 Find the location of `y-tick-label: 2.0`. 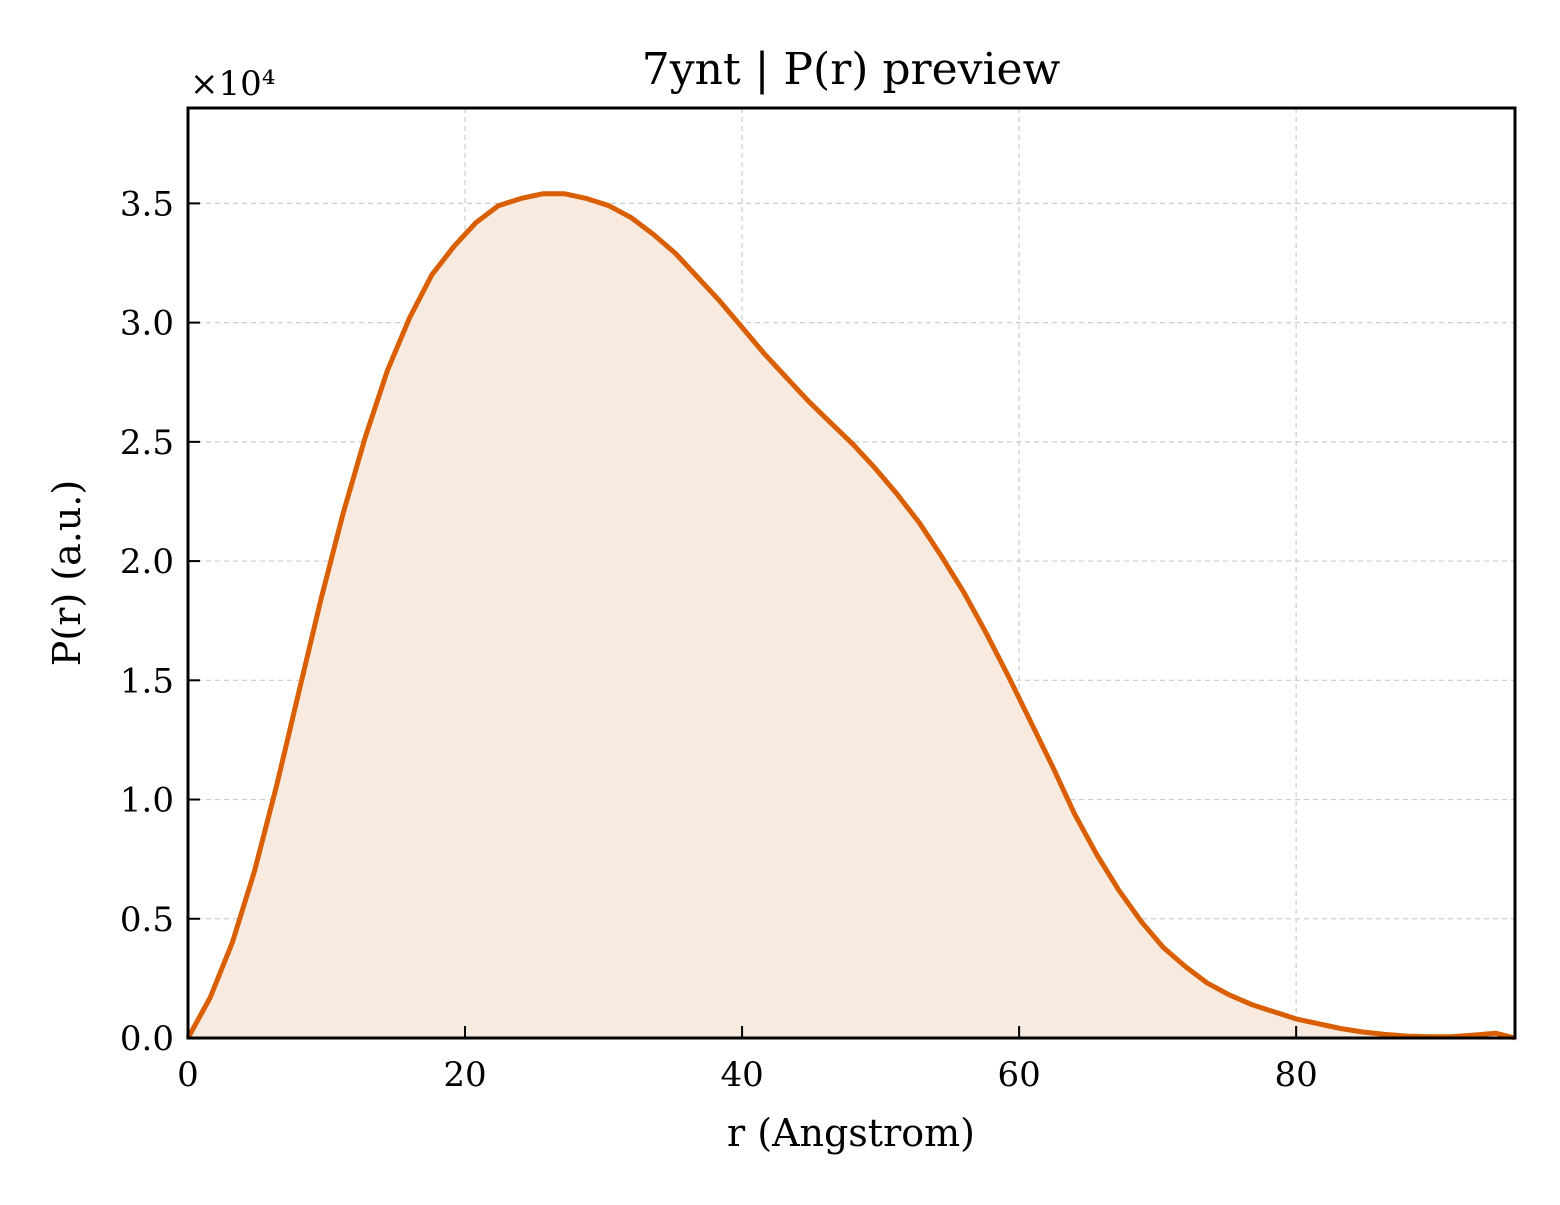

y-tick-label: 2.0 is located at coordinates (147, 562).